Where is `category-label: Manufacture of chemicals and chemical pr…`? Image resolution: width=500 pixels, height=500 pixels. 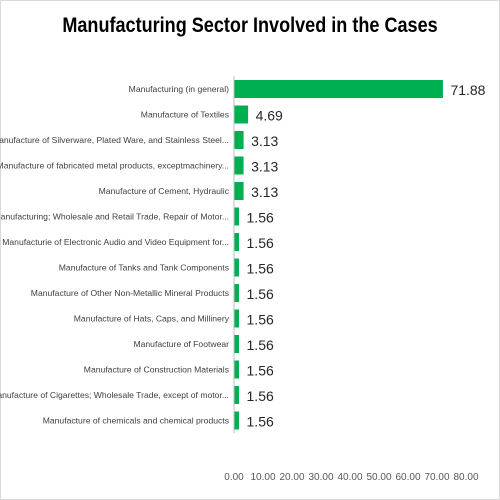
category-label: Manufacture of chemicals and chemical pr… is located at coordinates (136, 421).